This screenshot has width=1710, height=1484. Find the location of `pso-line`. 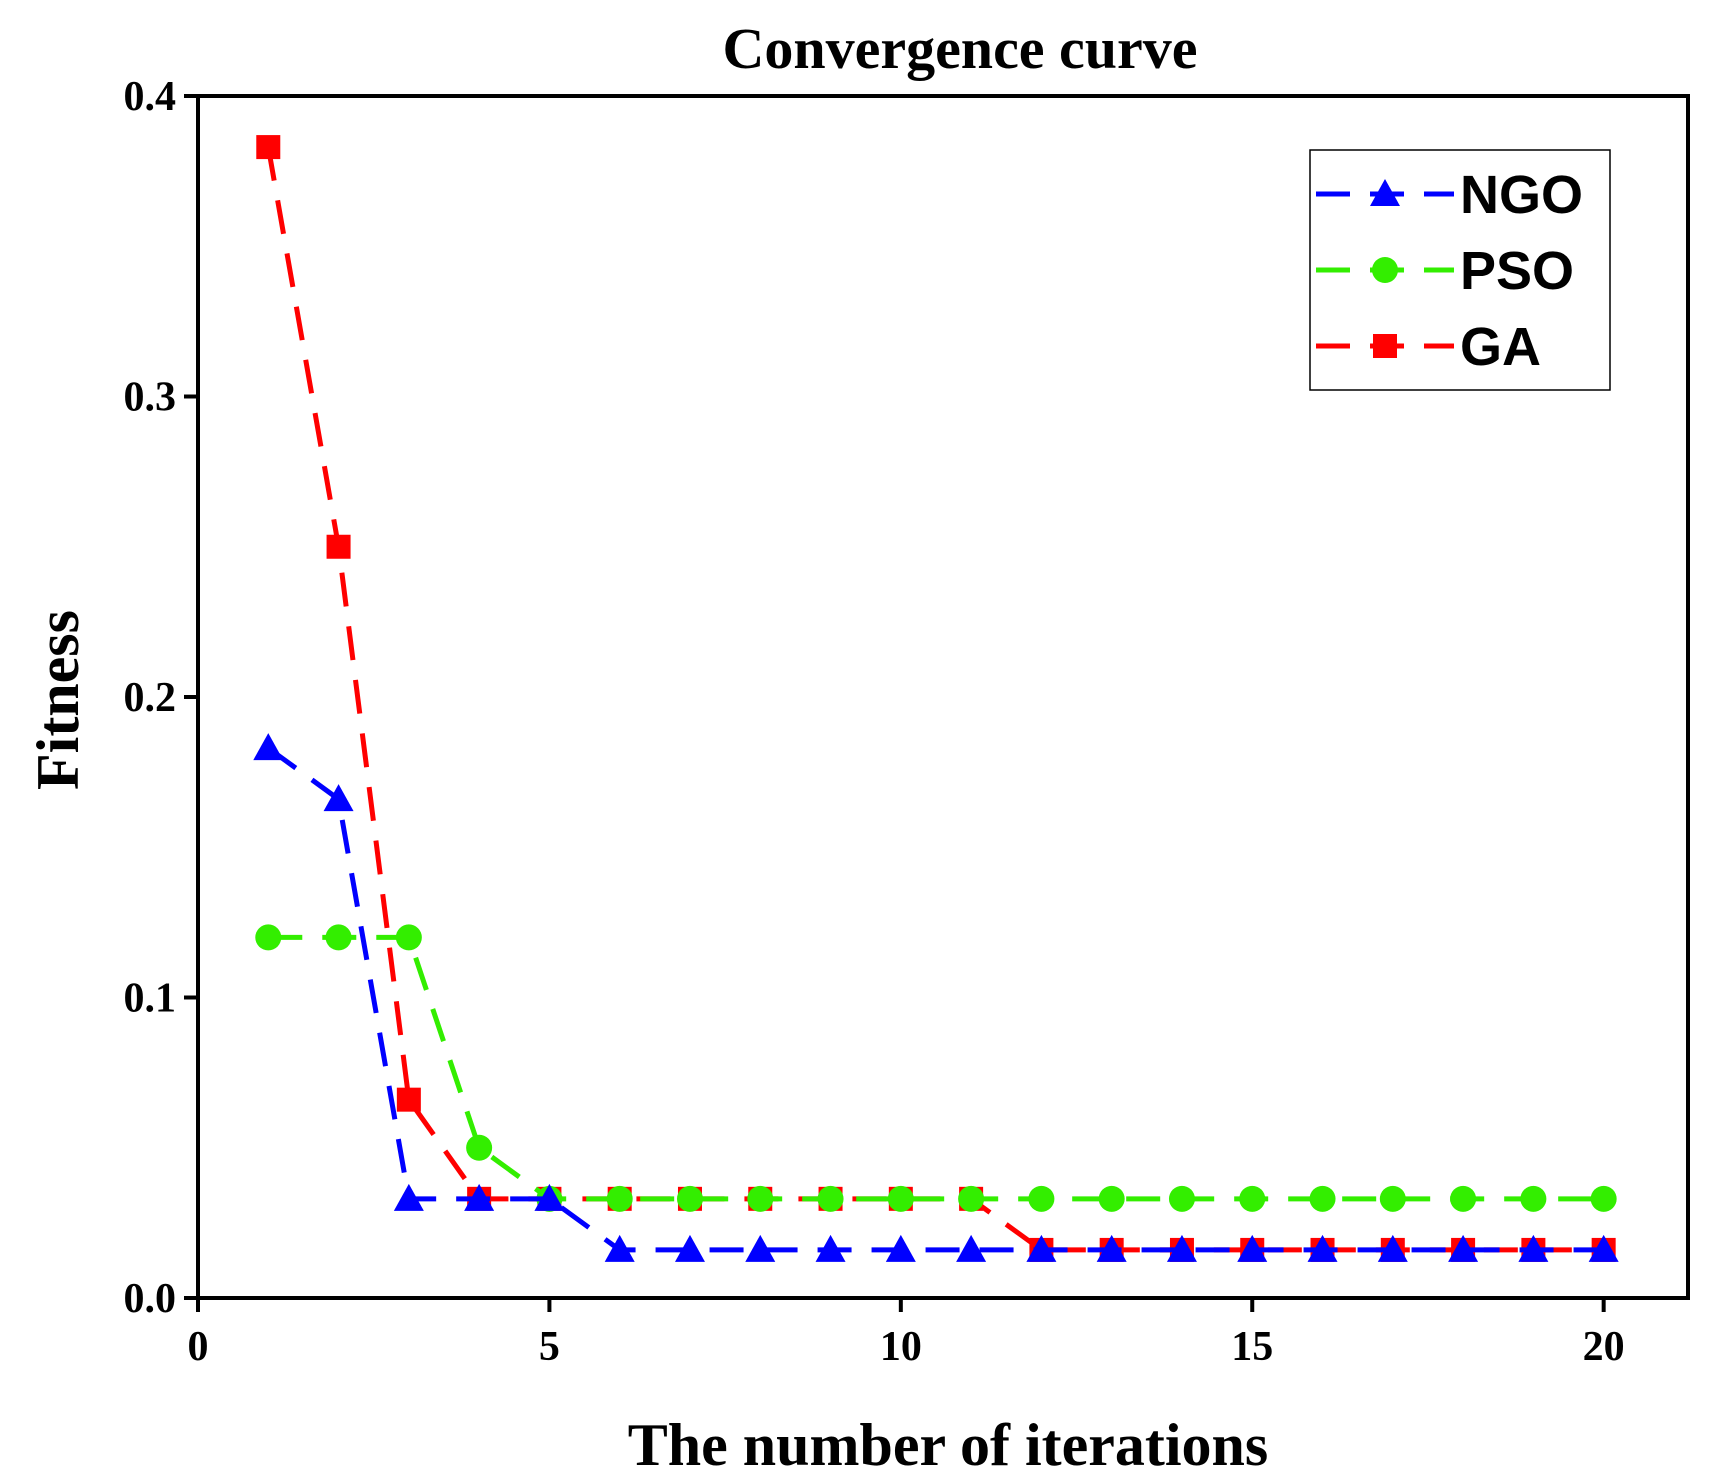

pso-line is located at coordinates (936, 1068).